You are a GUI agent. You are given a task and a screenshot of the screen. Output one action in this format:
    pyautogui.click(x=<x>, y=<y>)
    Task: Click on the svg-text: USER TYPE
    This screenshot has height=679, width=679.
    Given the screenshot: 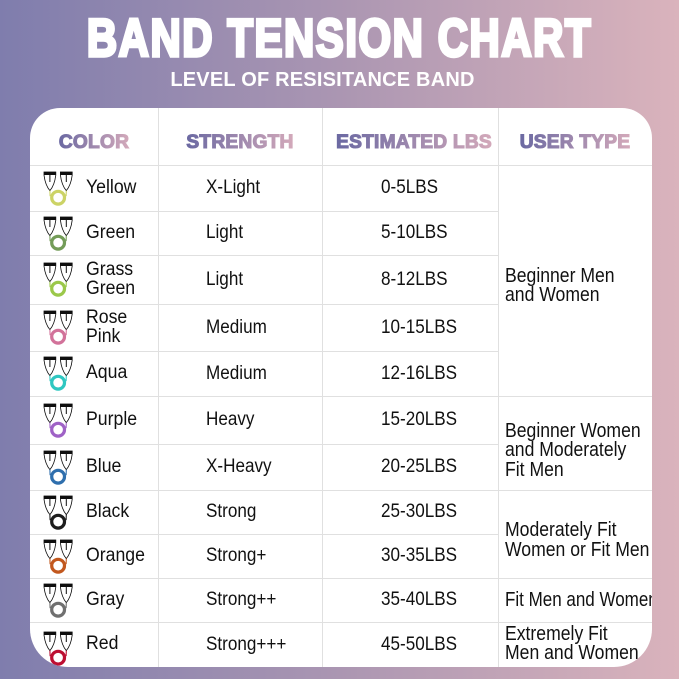 What is the action you would take?
    pyautogui.click(x=575, y=142)
    